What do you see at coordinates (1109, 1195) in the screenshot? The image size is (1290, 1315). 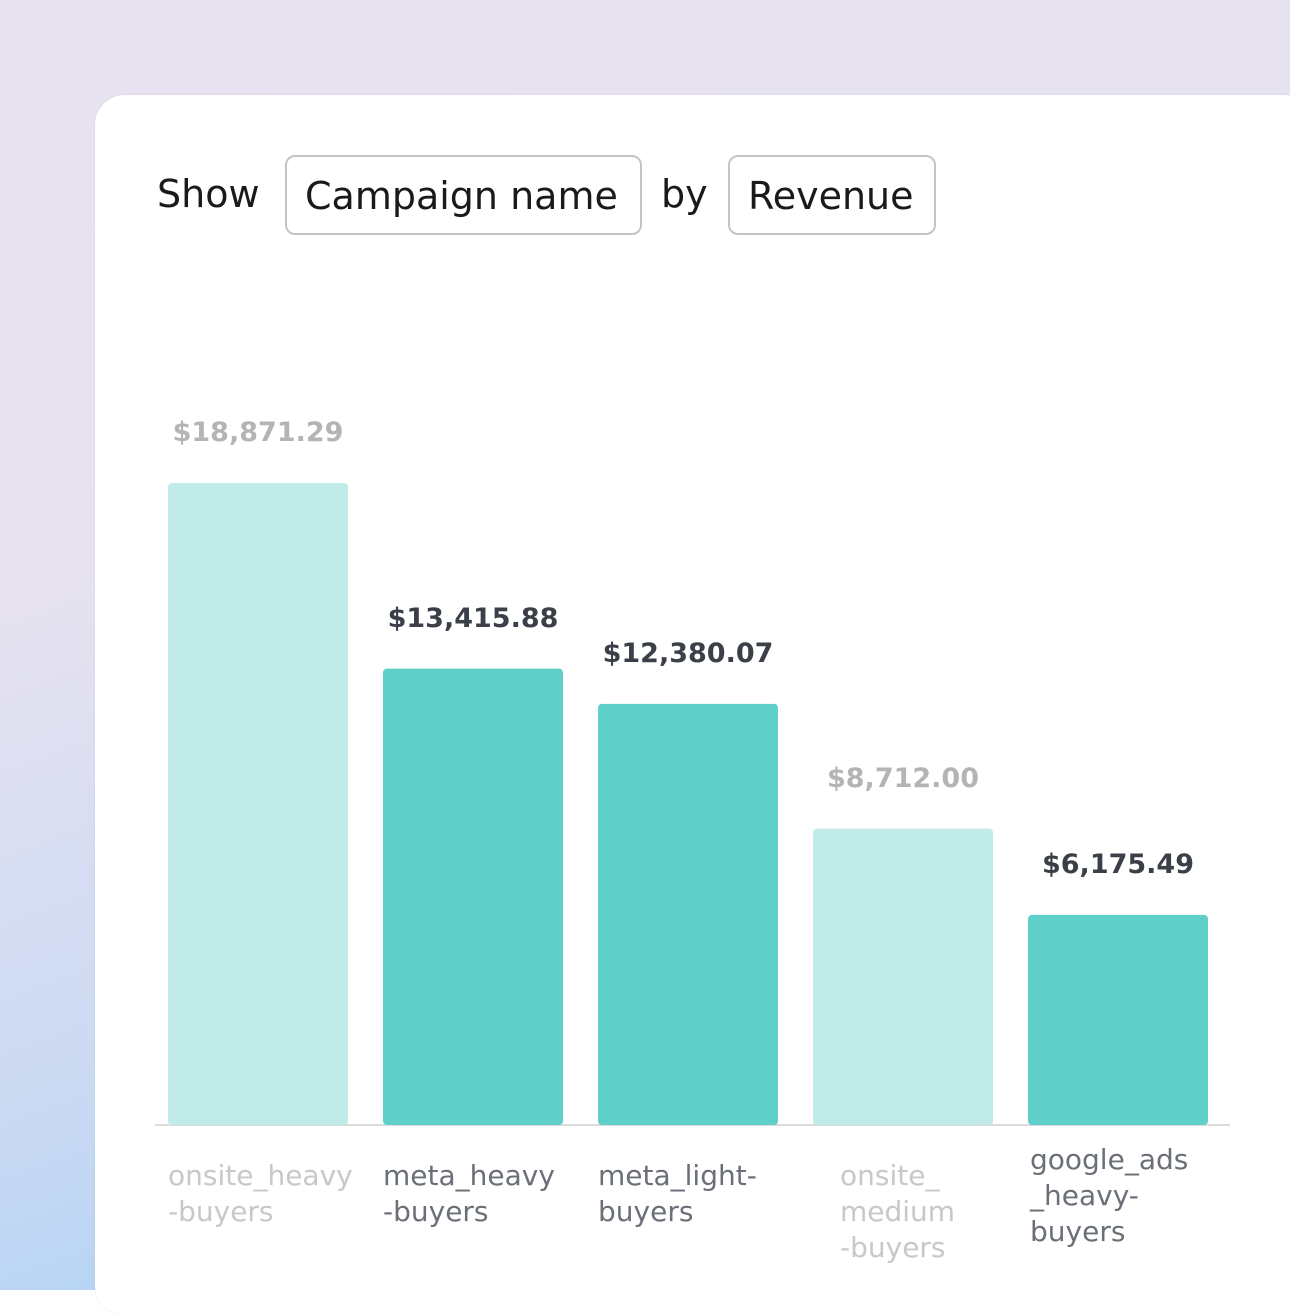 I see `x-tick-label: google_ads _heavy- buyers` at bounding box center [1109, 1195].